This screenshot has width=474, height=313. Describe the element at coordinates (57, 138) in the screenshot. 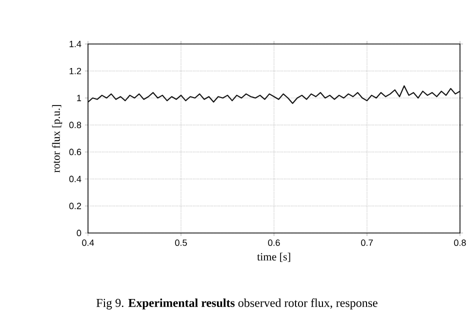

I see `y-axis-title: rotor flux [p.u.]` at that location.